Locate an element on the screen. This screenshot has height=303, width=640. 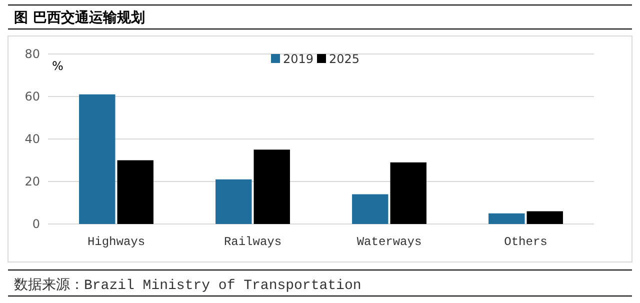
legend-label: 2025 is located at coordinates (344, 59).